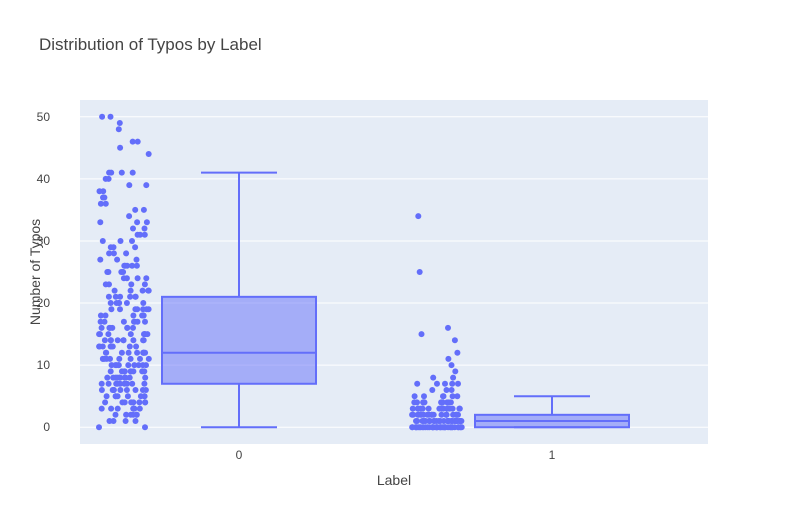 This screenshot has width=789, height=525. Describe the element at coordinates (44, 117) in the screenshot. I see `y-tick-label: 50` at that location.